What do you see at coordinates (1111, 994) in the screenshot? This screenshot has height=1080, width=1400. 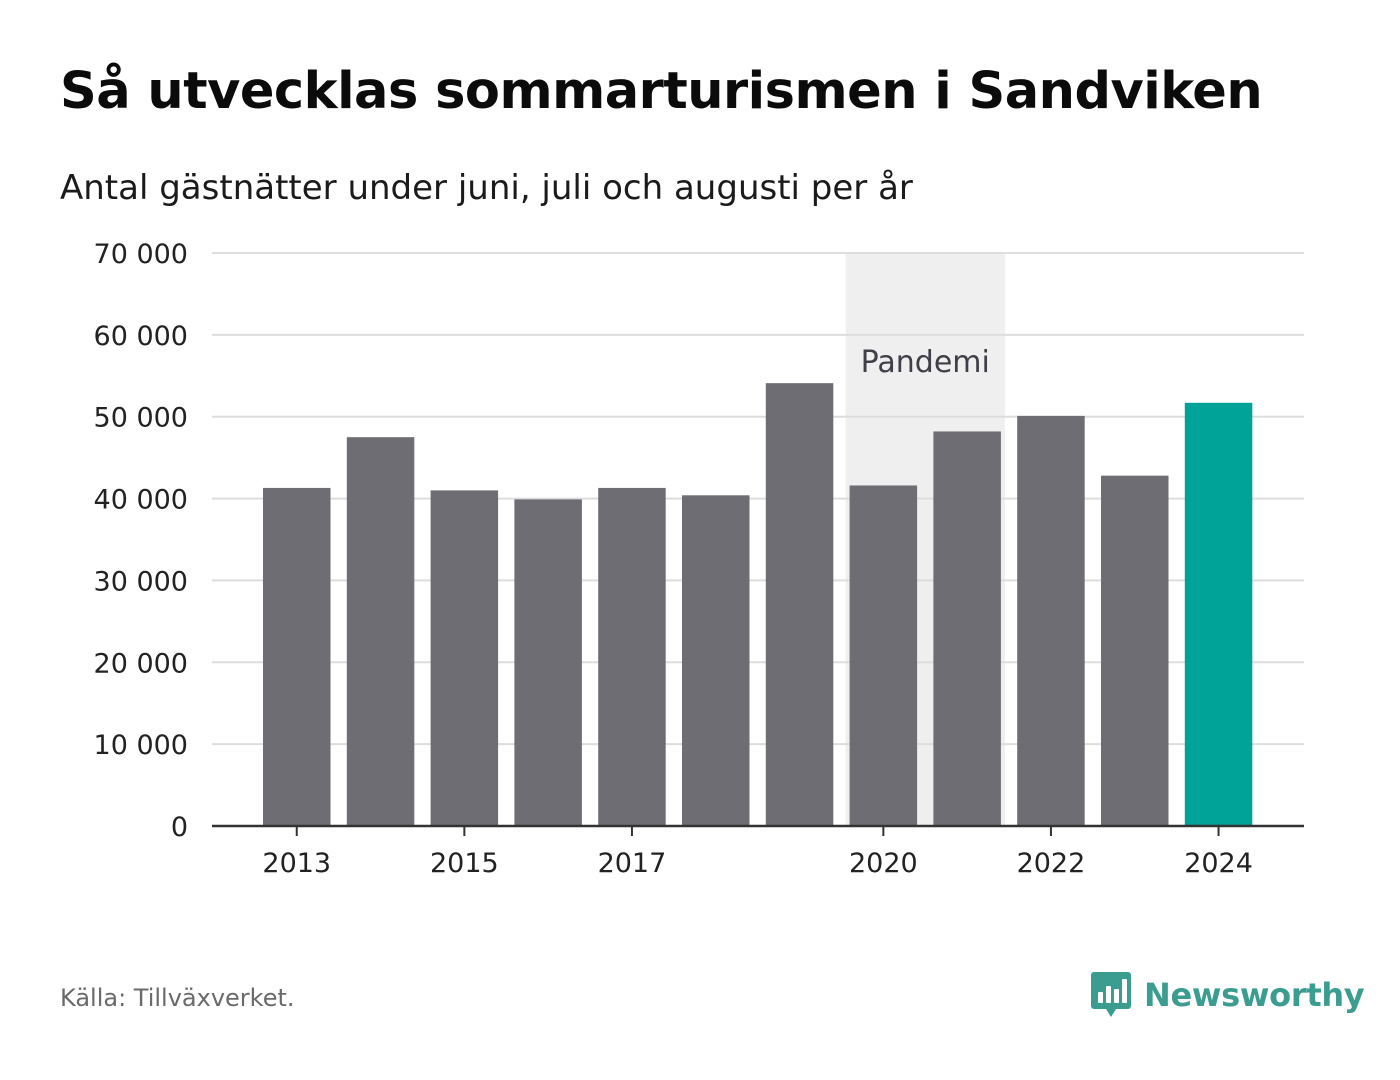 I see `bar-chart-speech-bubble-icon` at bounding box center [1111, 994].